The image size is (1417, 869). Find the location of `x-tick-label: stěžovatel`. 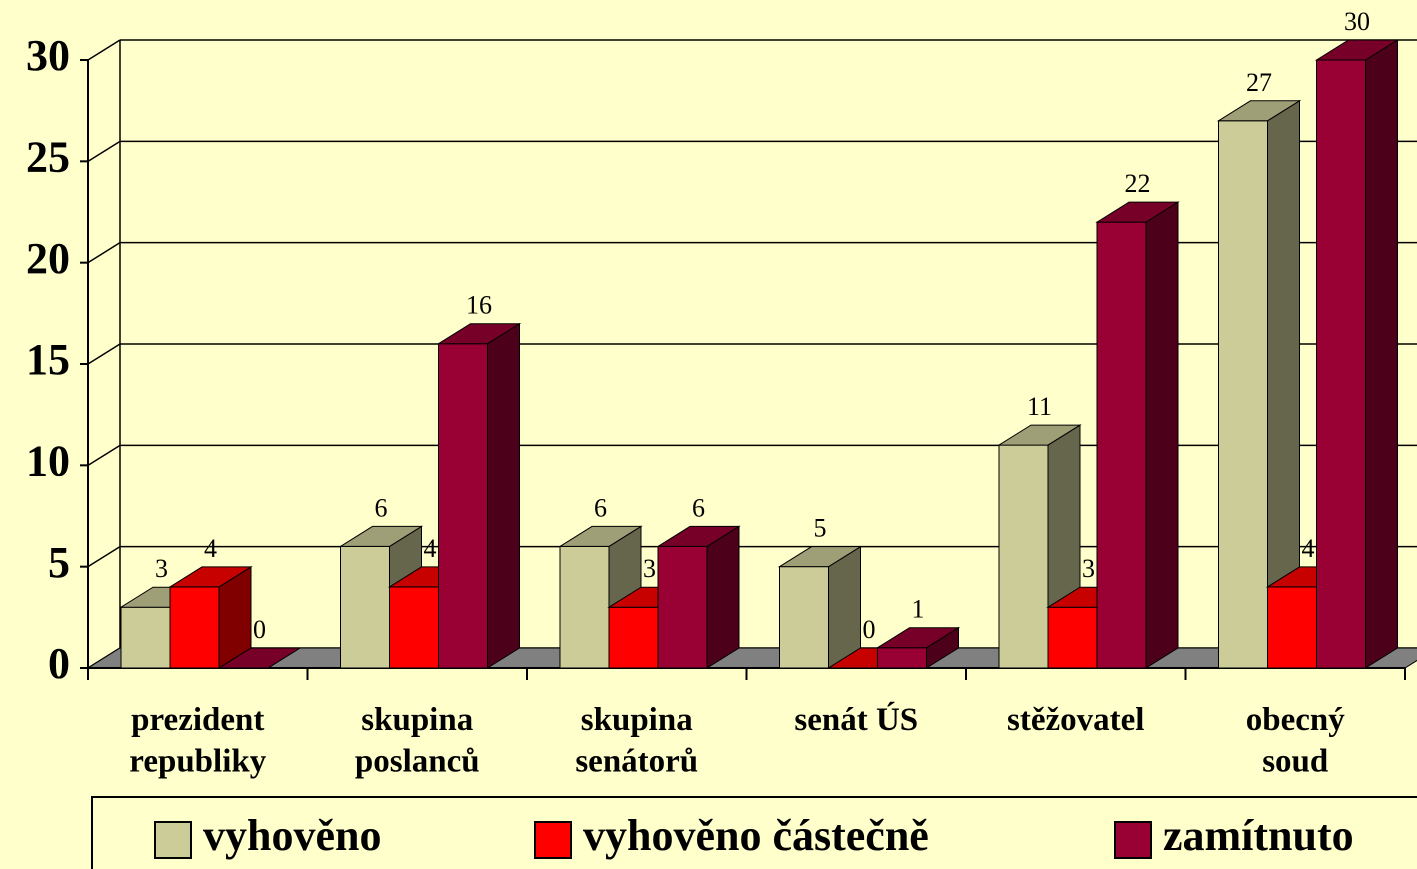

x-tick-label: stěžovatel is located at coordinates (1075, 720).